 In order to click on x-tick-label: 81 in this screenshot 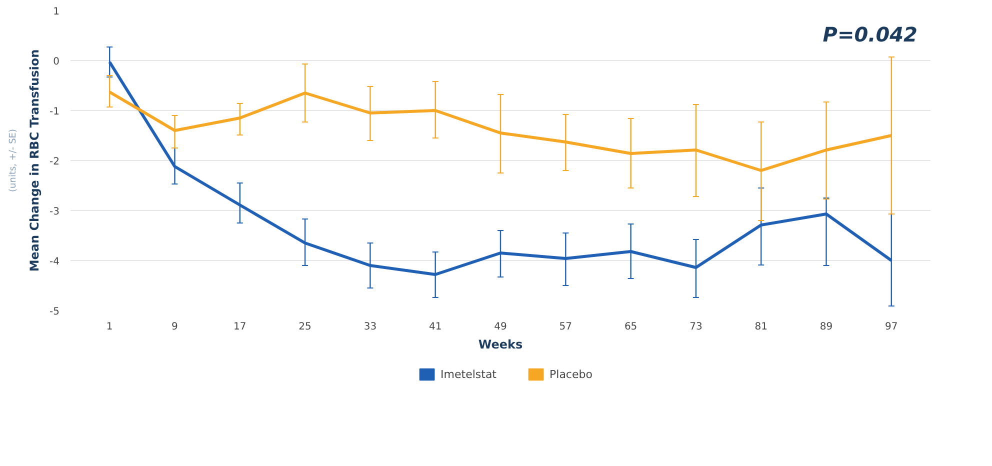, I will do `click(761, 327)`.